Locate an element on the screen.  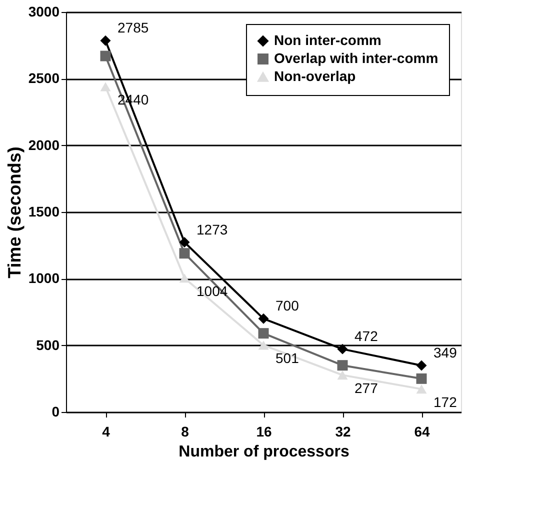
y-tick-label: 3000 is located at coordinates (44, 12).